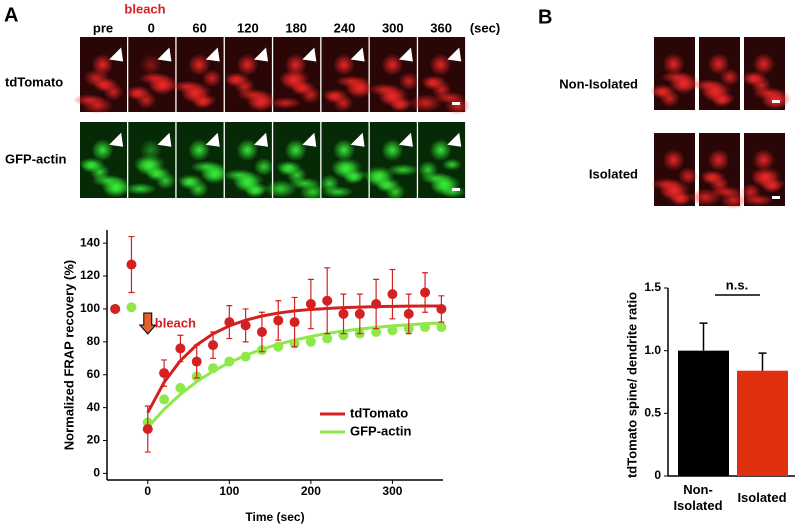 The width and height of the screenshot is (802, 527). What do you see at coordinates (379, 412) in the screenshot?
I see `legend-label: tdTomato` at bounding box center [379, 412].